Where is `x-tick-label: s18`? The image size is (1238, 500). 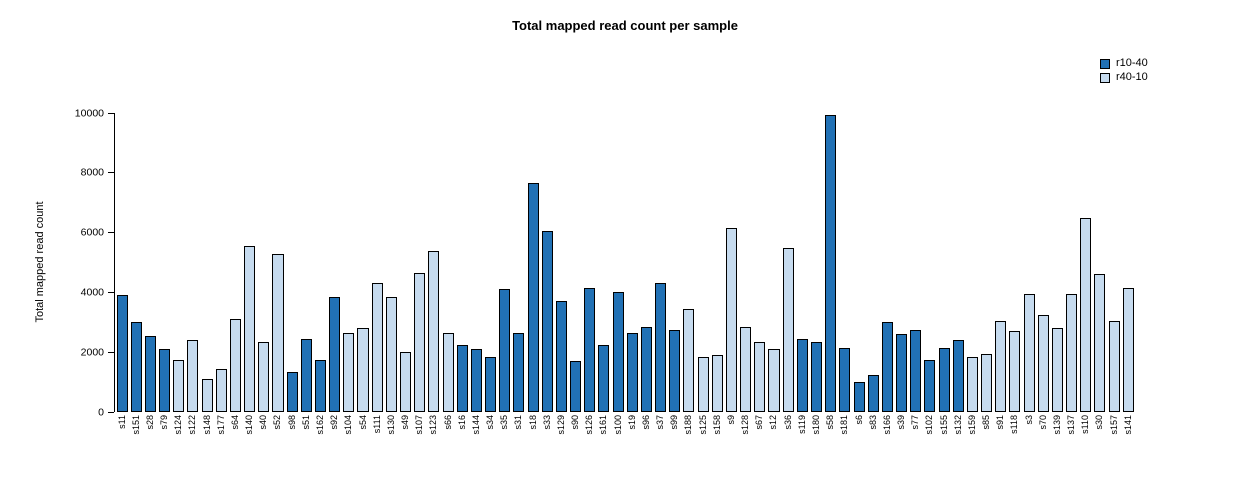 x-tick-label: s18 is located at coordinates (532, 422).